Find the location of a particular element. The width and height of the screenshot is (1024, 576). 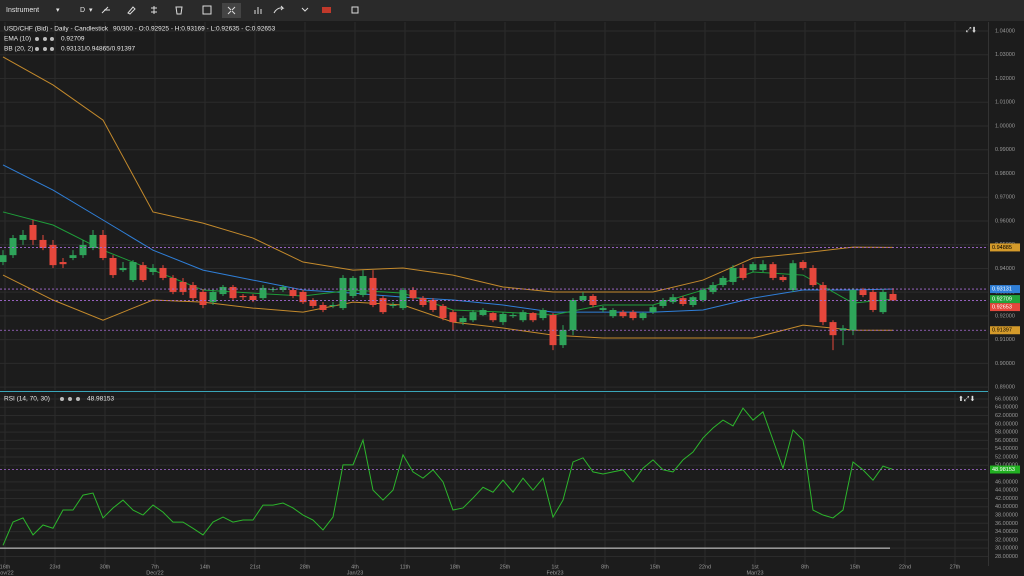

settings-button is located at coordinates (305, 9).